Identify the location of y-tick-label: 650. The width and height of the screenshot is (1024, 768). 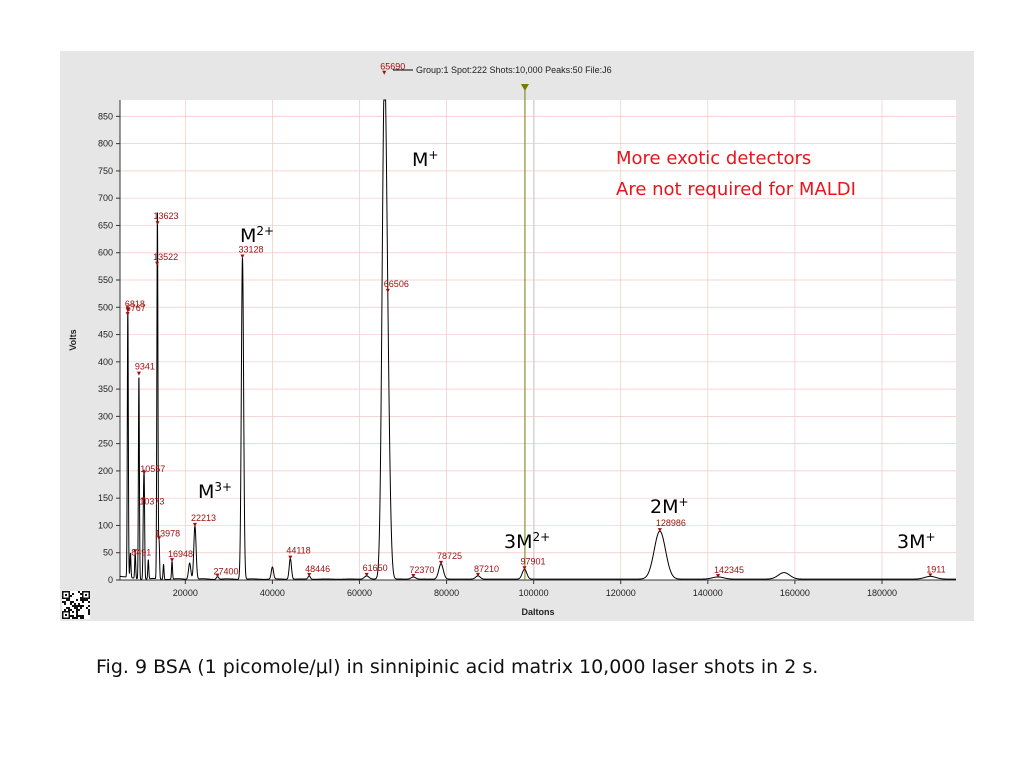
(105, 225).